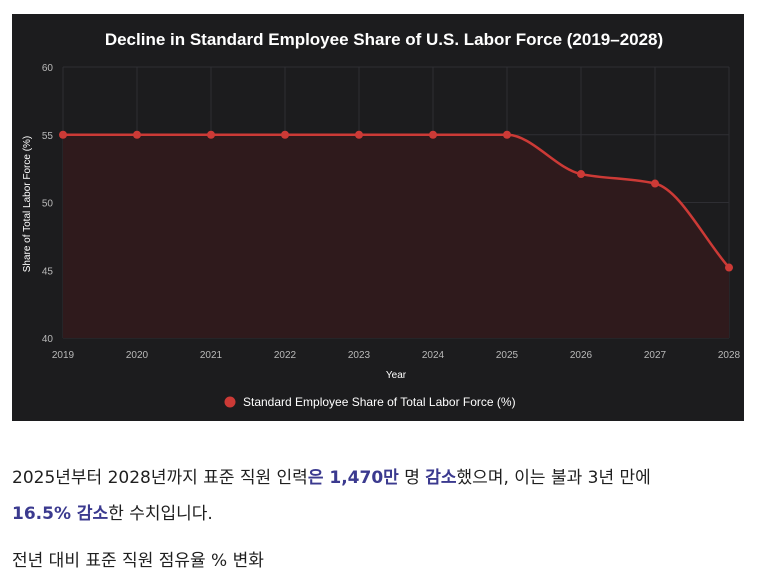 The width and height of the screenshot is (778, 576). I want to click on y-tick-labels: 40 45 50 55 60, so click(48, 204).